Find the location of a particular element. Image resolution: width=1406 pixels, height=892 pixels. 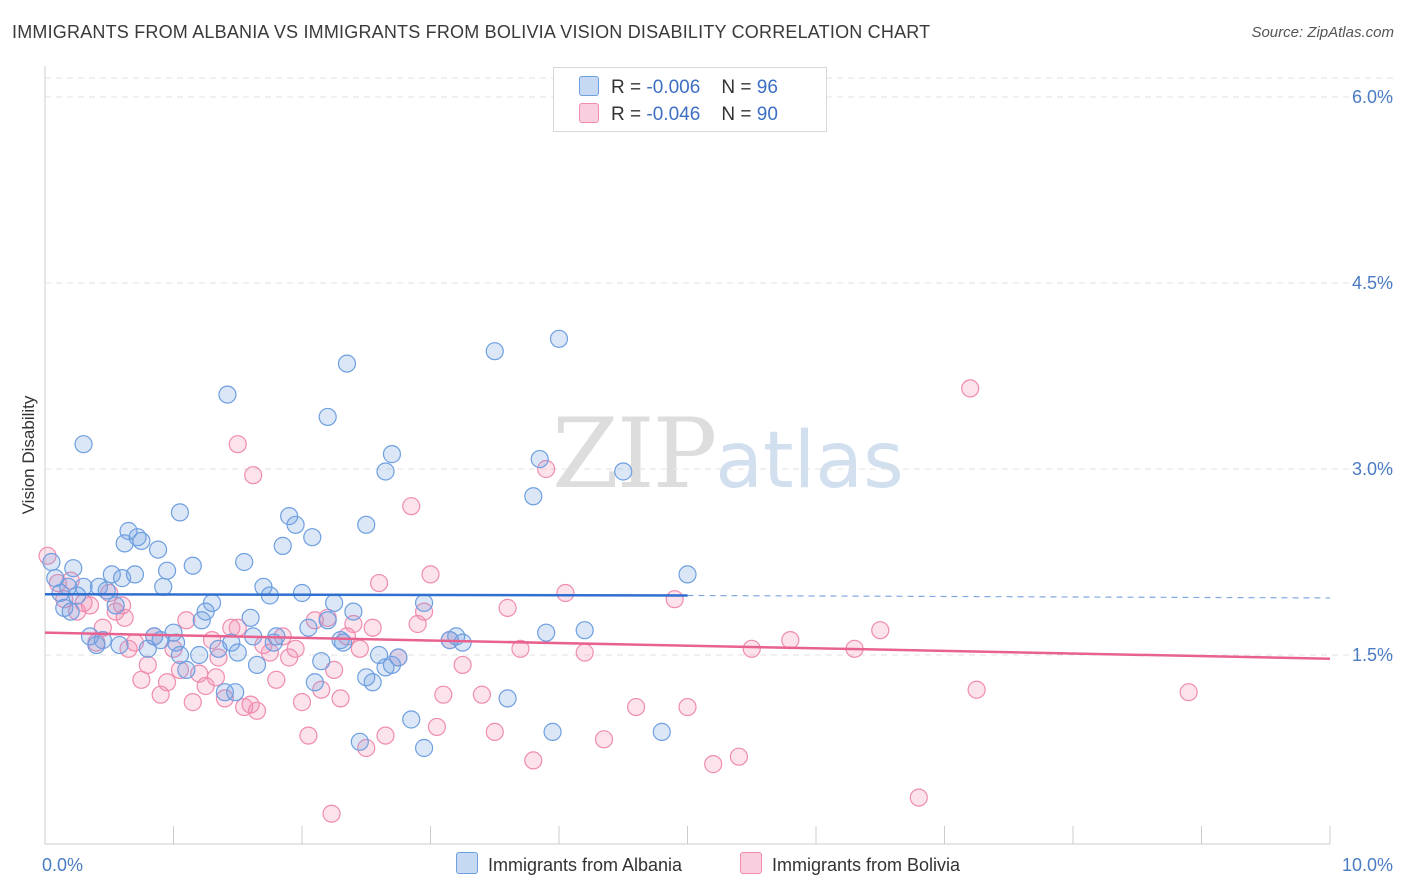

bolivia-n-value: 90 is located at coordinates (767, 114).